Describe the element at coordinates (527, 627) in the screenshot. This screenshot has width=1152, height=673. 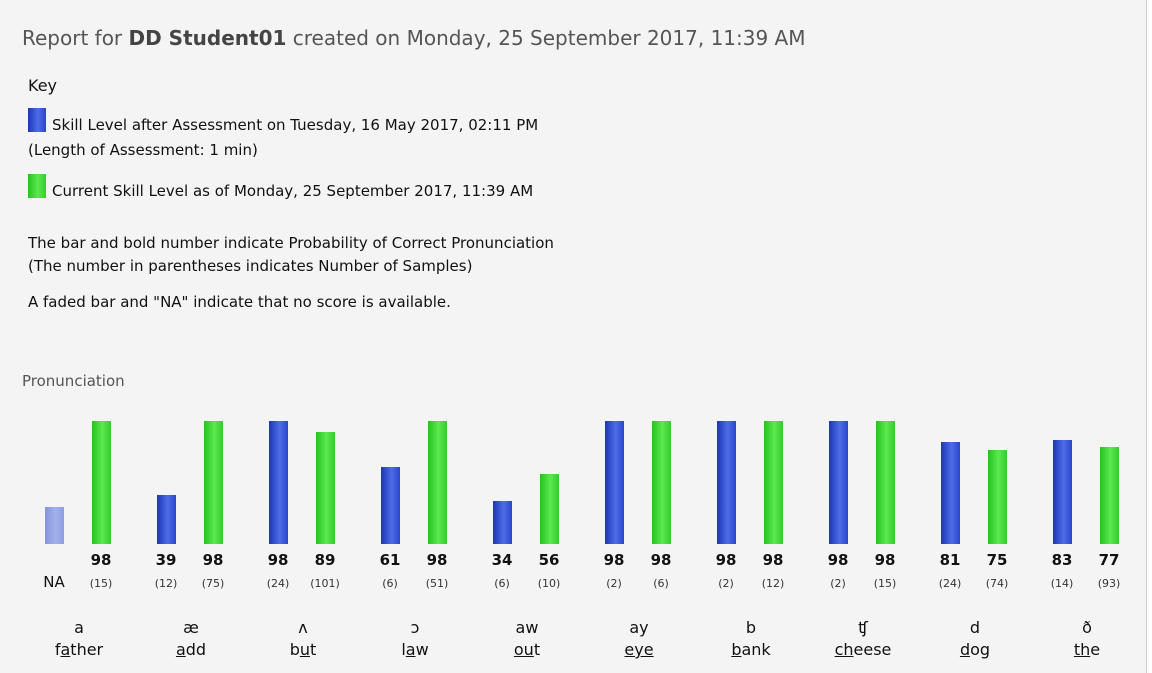
I see `phoneme-symbol: aw` at that location.